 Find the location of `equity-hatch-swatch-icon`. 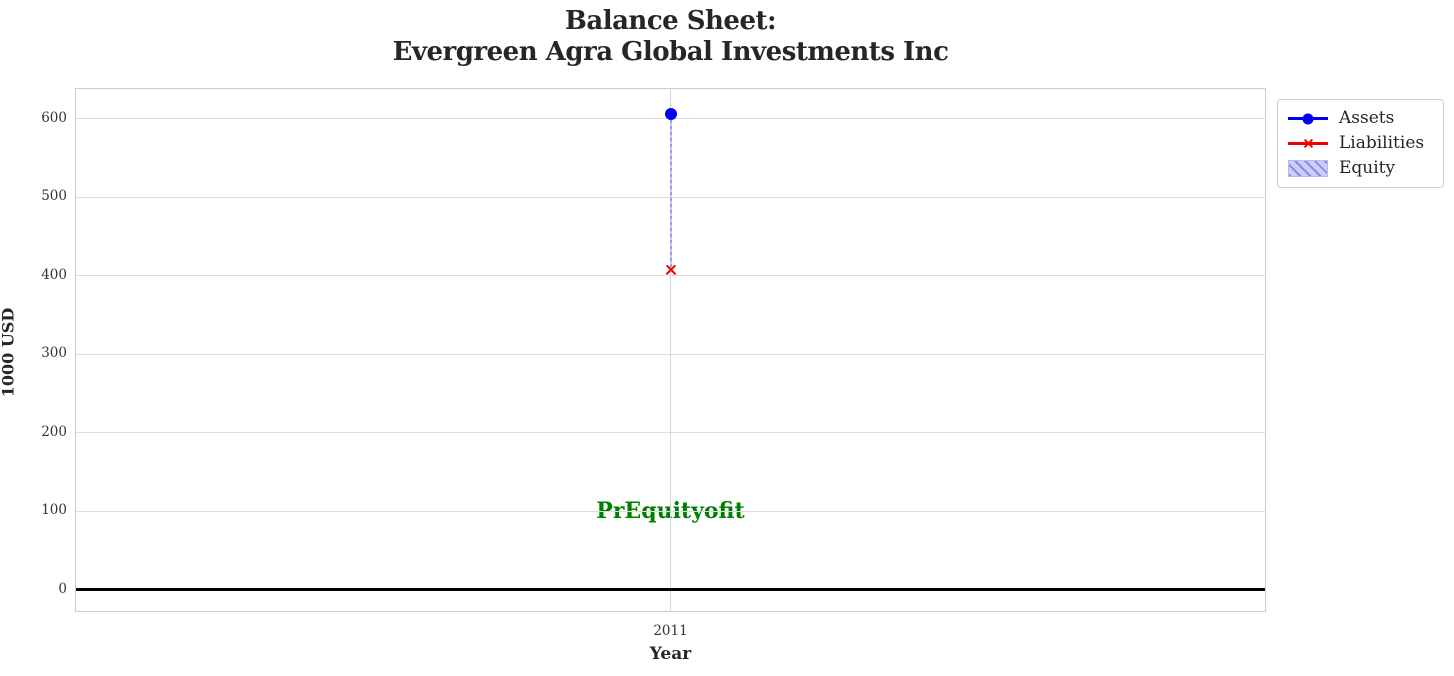

equity-hatch-swatch-icon is located at coordinates (1308, 168).